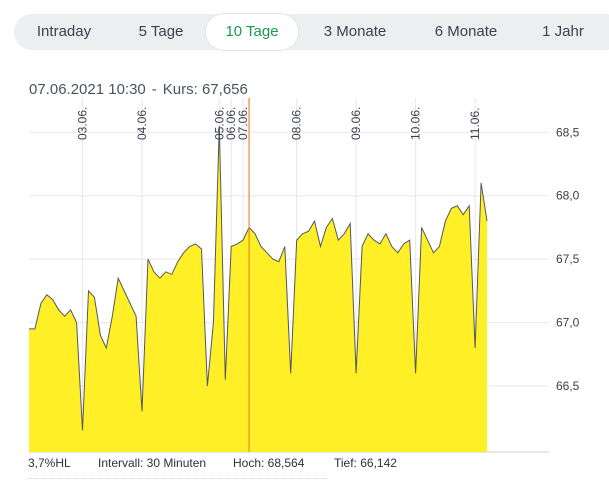  Describe the element at coordinates (365, 463) in the screenshot. I see `footer-low: Tief: 66,142` at that location.